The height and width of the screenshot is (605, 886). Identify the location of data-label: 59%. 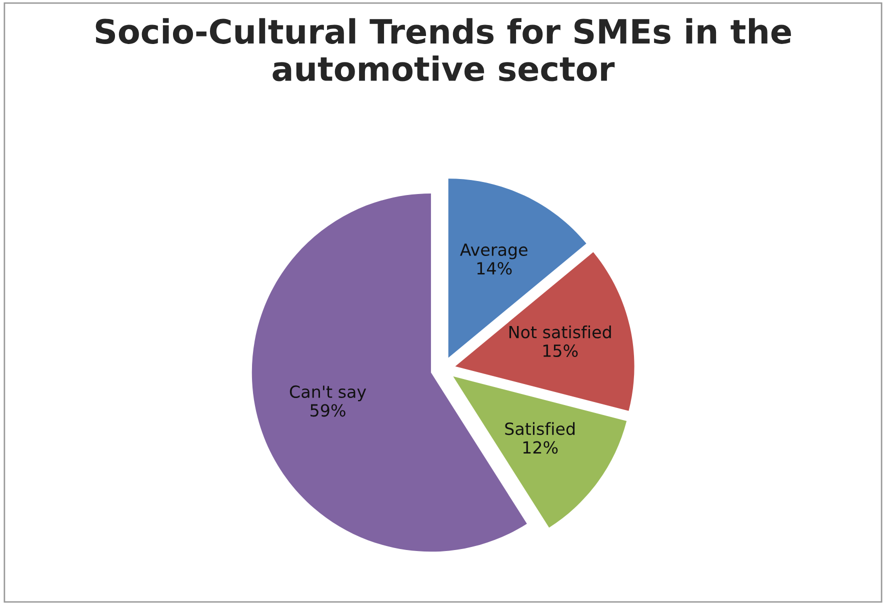
(328, 410).